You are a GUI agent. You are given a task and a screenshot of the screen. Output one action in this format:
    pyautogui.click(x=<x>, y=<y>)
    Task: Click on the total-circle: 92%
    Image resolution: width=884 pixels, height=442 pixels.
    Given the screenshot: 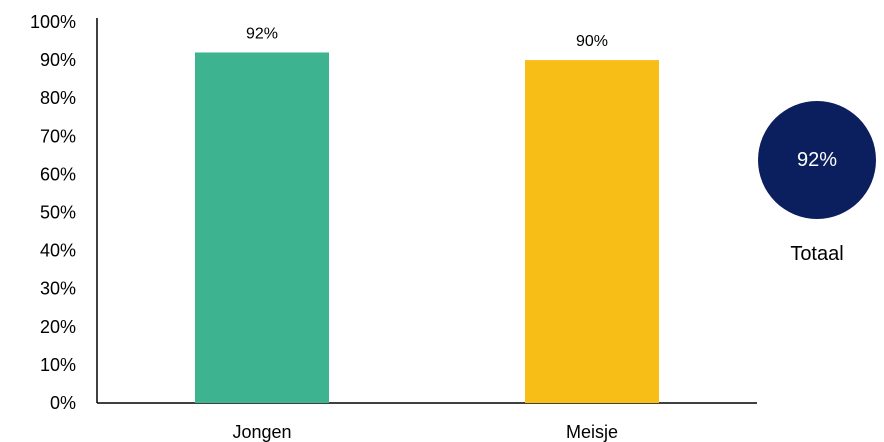 What is the action you would take?
    pyautogui.click(x=817, y=160)
    